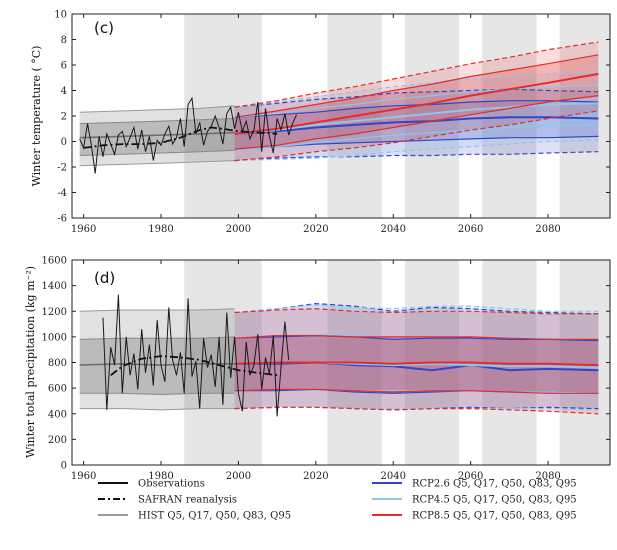 This screenshot has width=617, height=550. Describe the element at coordinates (416, 109) in the screenshot. I see `line-RCP26-q83` at that location.